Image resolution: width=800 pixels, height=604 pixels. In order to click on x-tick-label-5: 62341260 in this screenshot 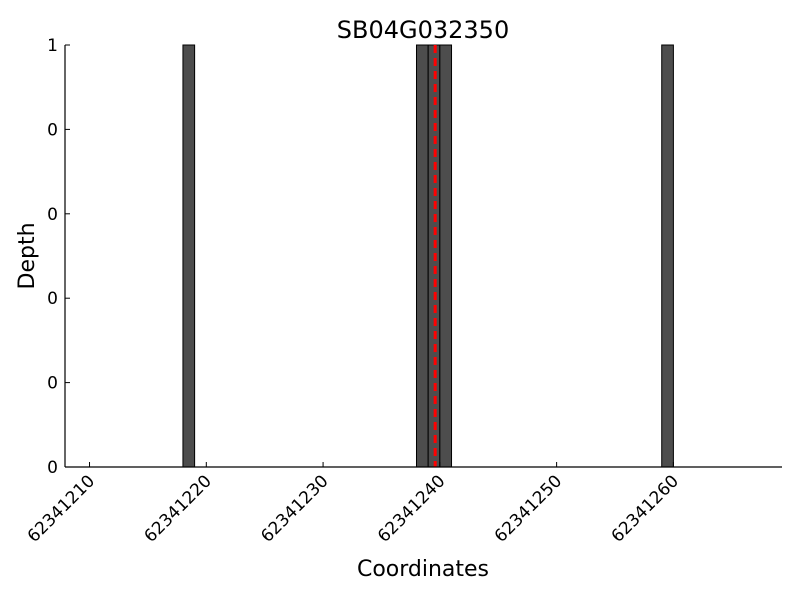, I will do `click(645, 508)`.